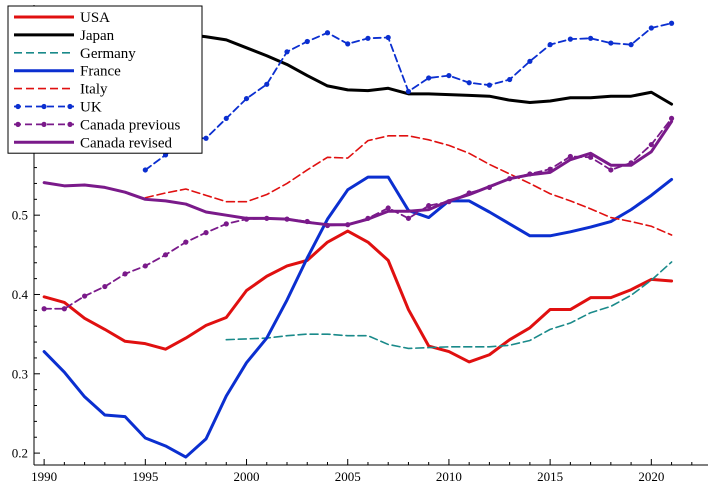 Image resolution: width=713 pixels, height=489 pixels. Describe the element at coordinates (91, 108) in the screenshot. I see `legend-label-uk: UK` at that location.